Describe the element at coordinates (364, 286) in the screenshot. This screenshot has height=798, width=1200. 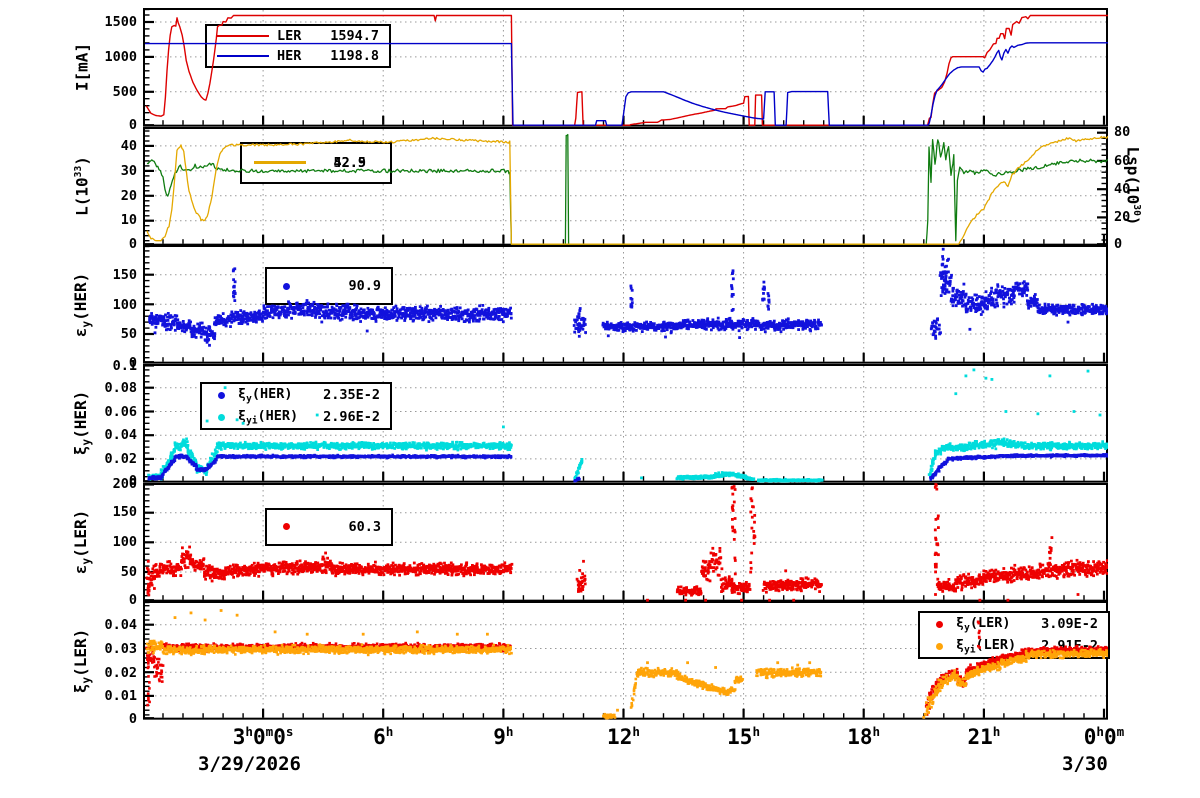
I see `legend-value: 90.9` at that location.